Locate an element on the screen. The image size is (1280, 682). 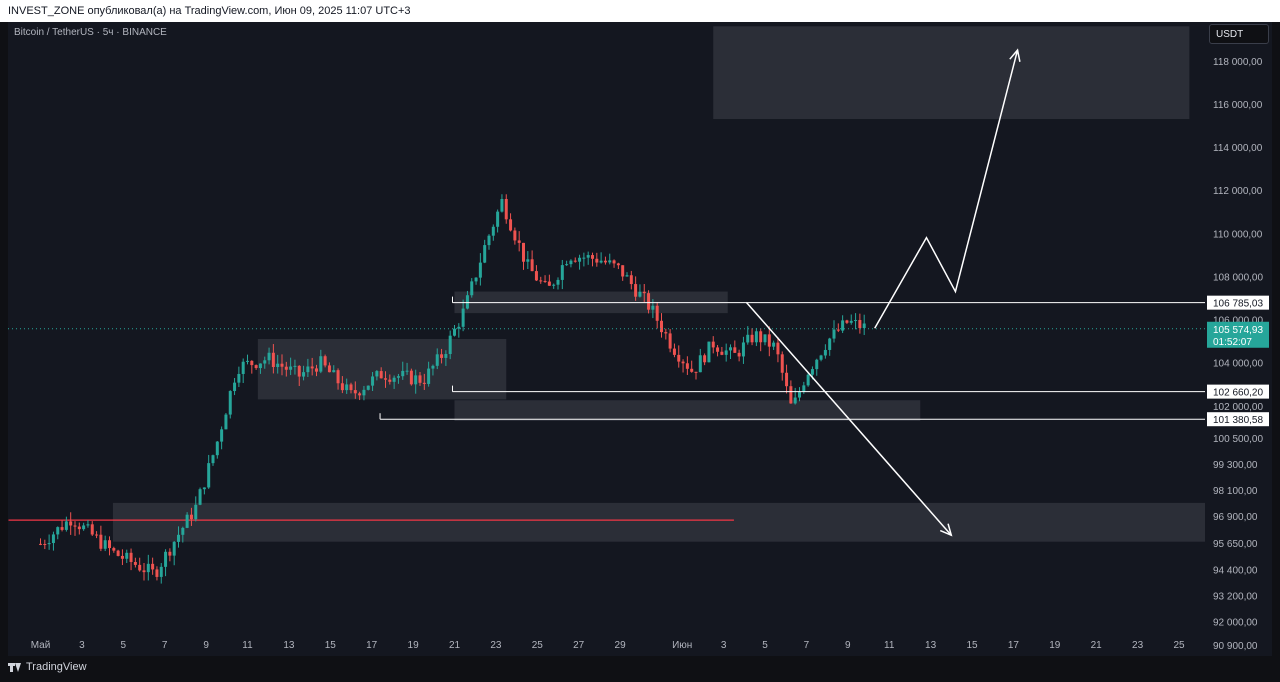
time-axis-label: 27 is located at coordinates (579, 645).